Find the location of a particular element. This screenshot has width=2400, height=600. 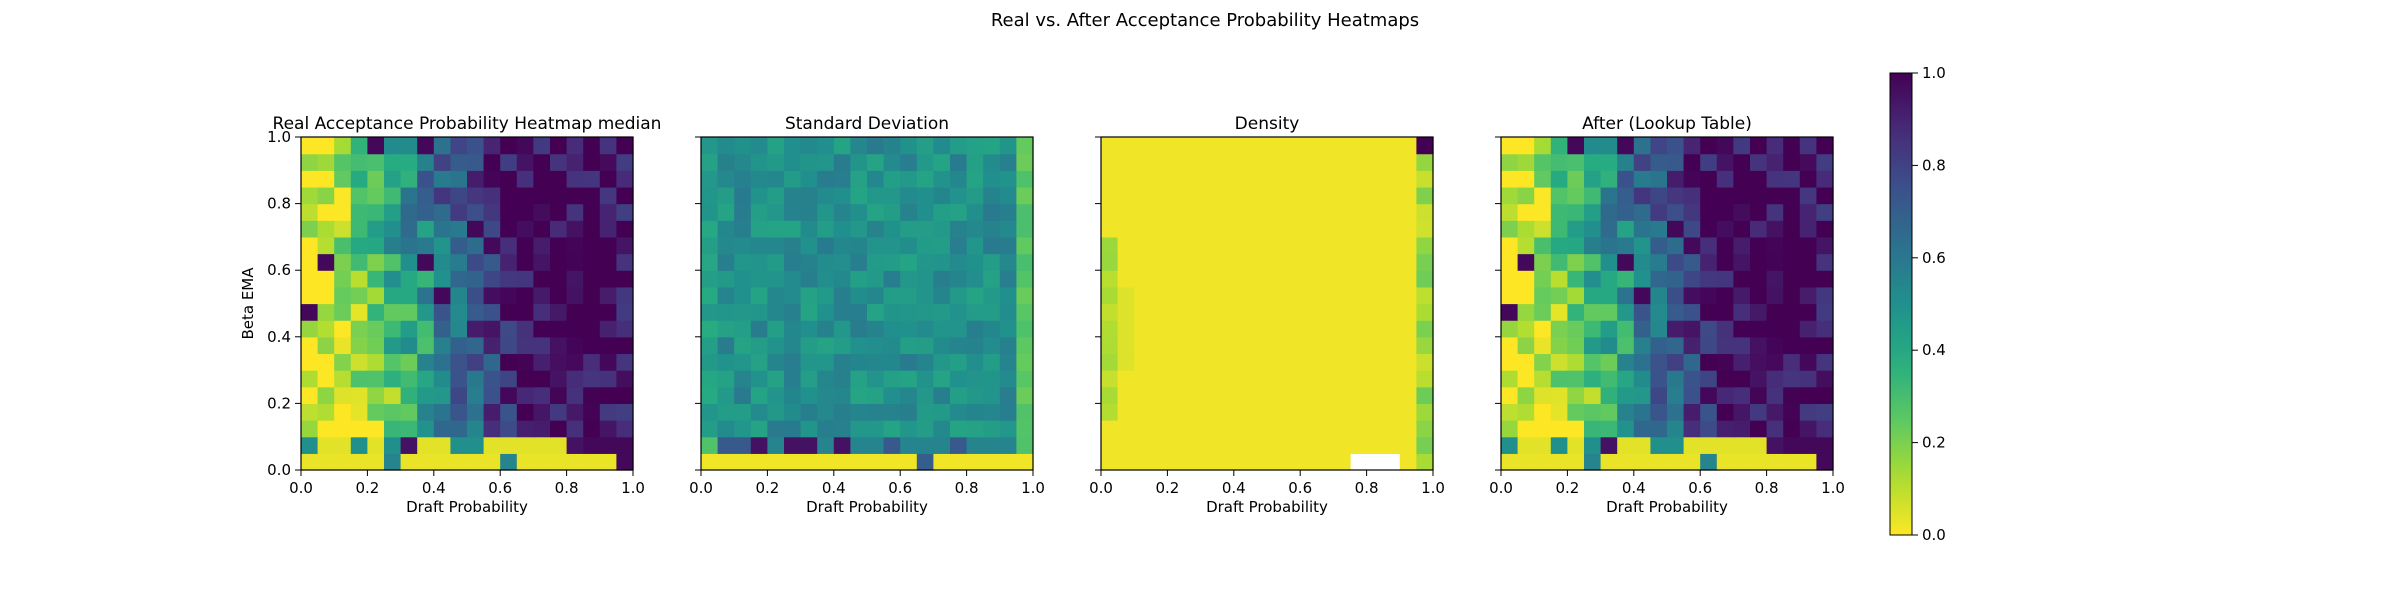

axes-frame is located at coordinates (867, 303).